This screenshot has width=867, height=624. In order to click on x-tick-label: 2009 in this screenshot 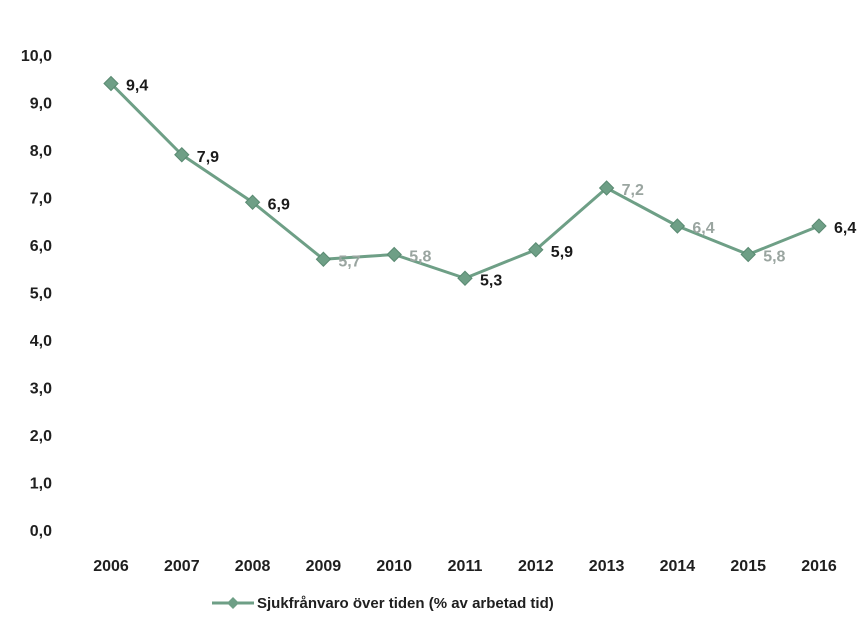, I will do `click(324, 566)`.